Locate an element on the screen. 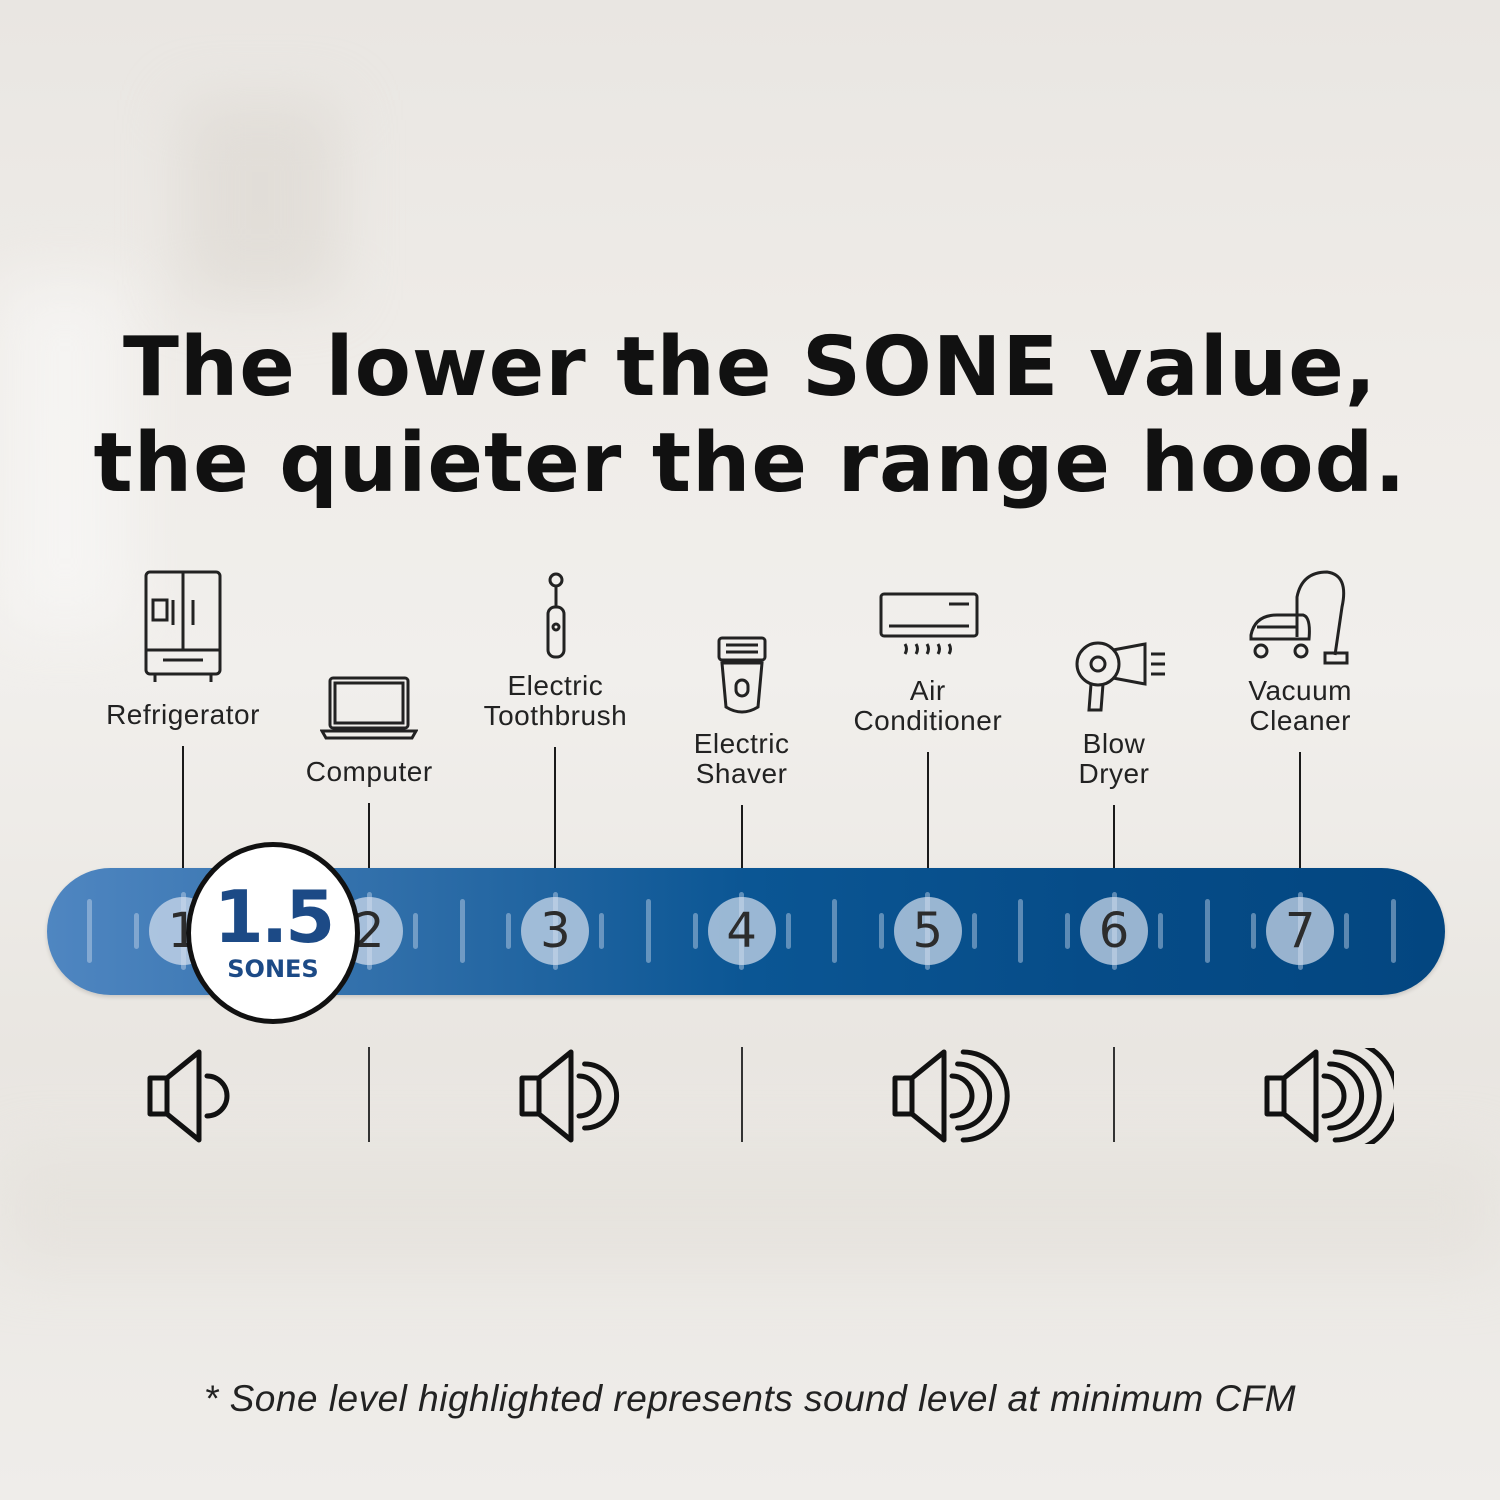  label-line-1: Air is located at coordinates (927, 690).